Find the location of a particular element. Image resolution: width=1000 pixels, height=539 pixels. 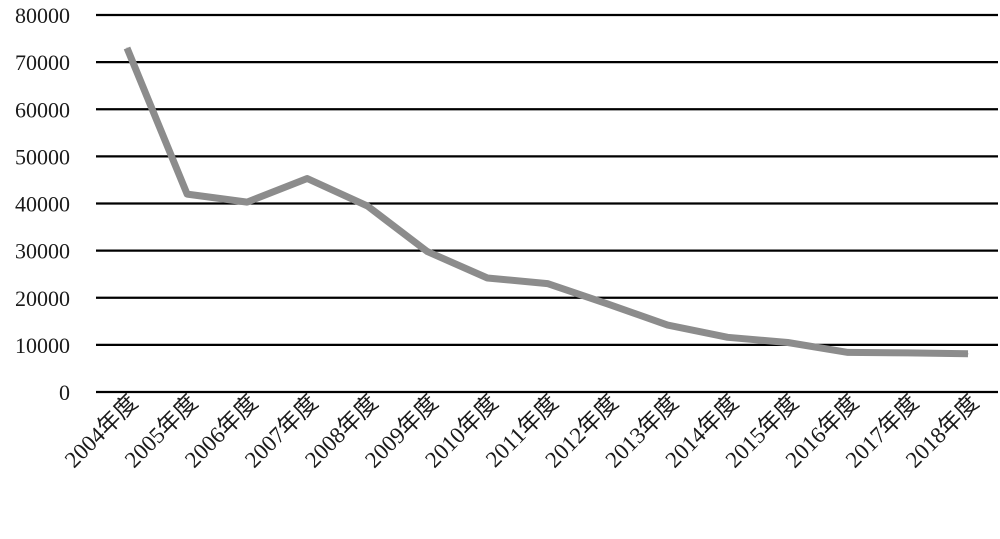

y-tick-label: 70000 is located at coordinates (42, 62).